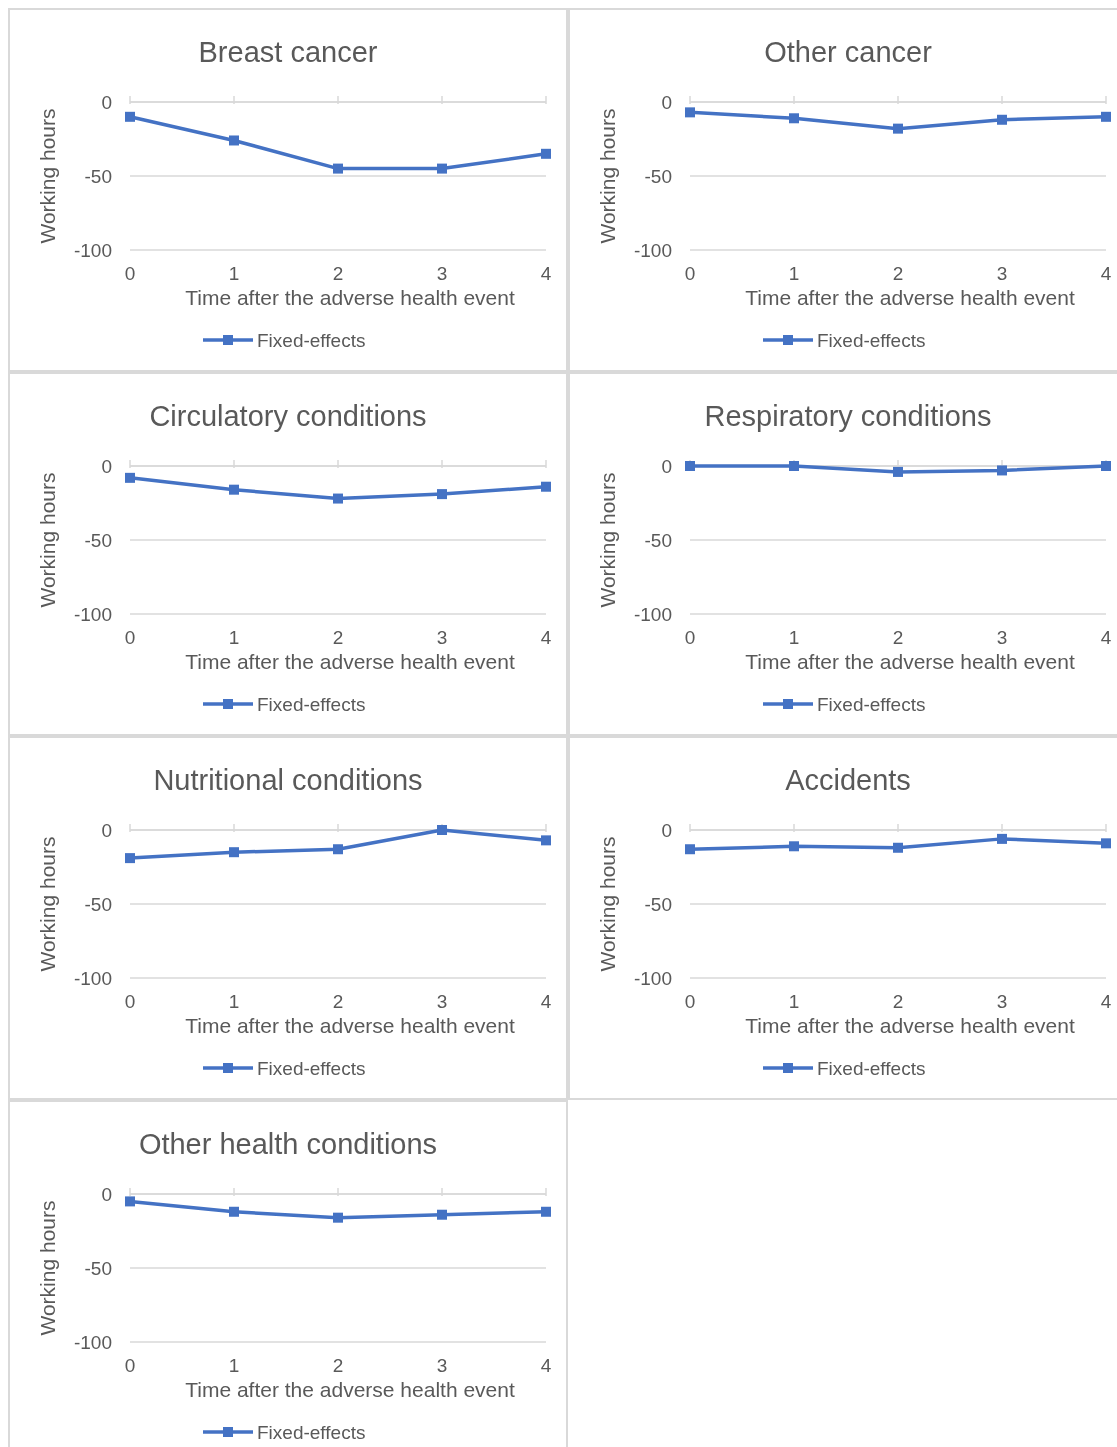 The height and width of the screenshot is (1447, 1117). Describe the element at coordinates (288, 1144) in the screenshot. I see `chart-title: Other health conditions` at that location.